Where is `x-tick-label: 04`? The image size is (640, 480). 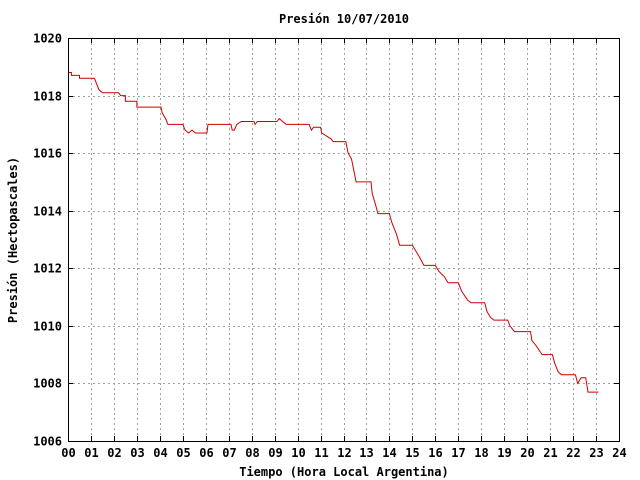
x-tick-label: 04 is located at coordinates (160, 453).